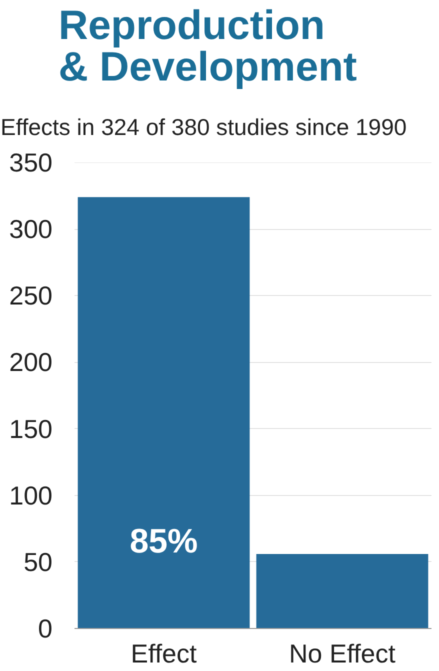 This screenshot has height=671, width=439. Describe the element at coordinates (38, 561) in the screenshot. I see `y-tick-label: 50` at that location.